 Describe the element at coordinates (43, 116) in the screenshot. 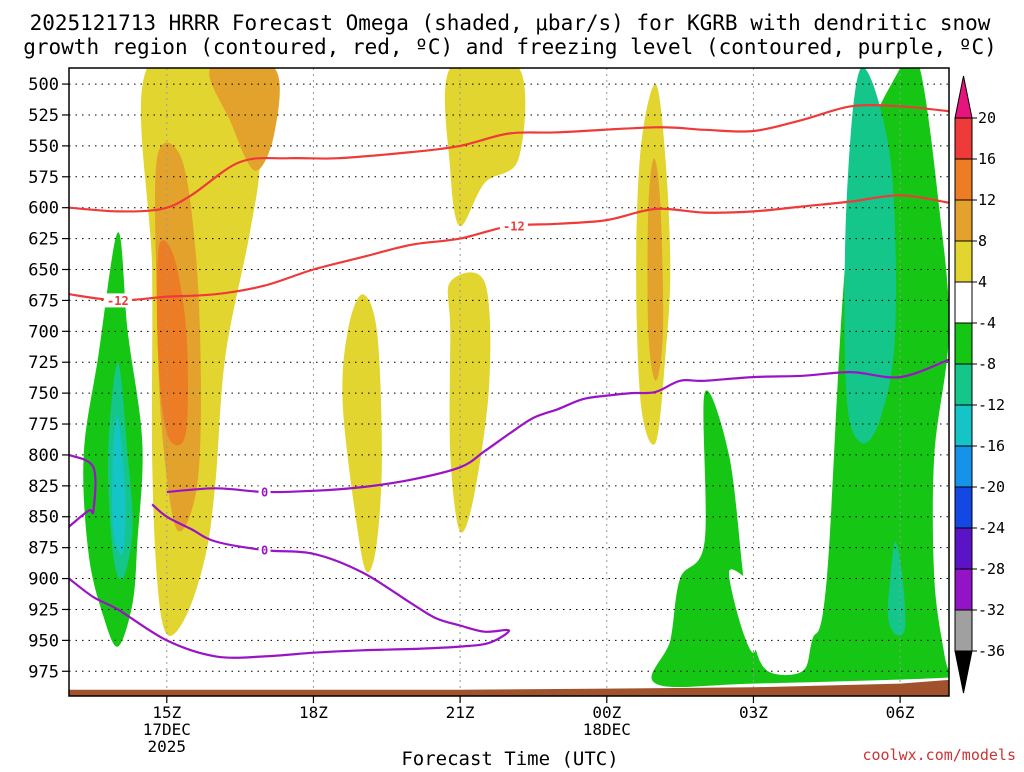

I see `y-tick-label: 525` at that location.